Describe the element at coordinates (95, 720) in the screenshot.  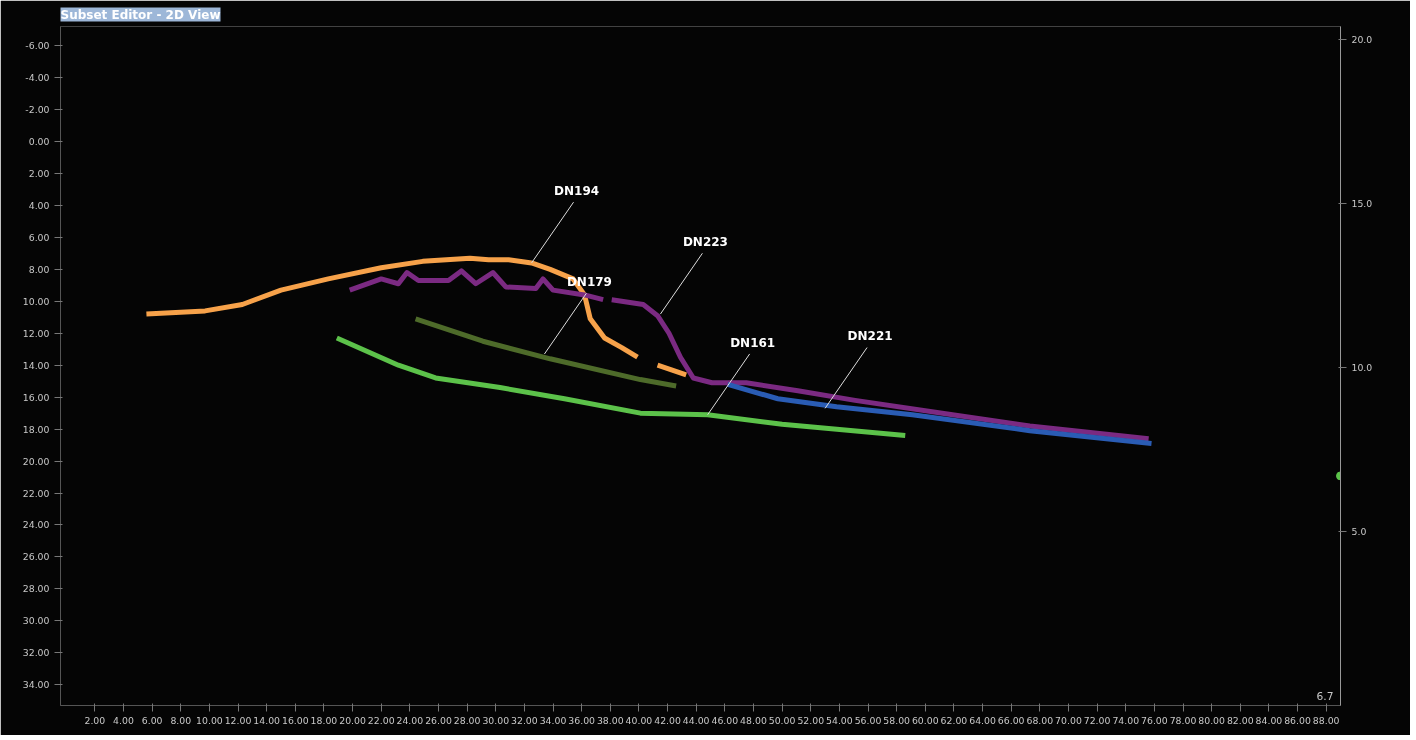
I see `x-tick-label: 2.00` at that location.